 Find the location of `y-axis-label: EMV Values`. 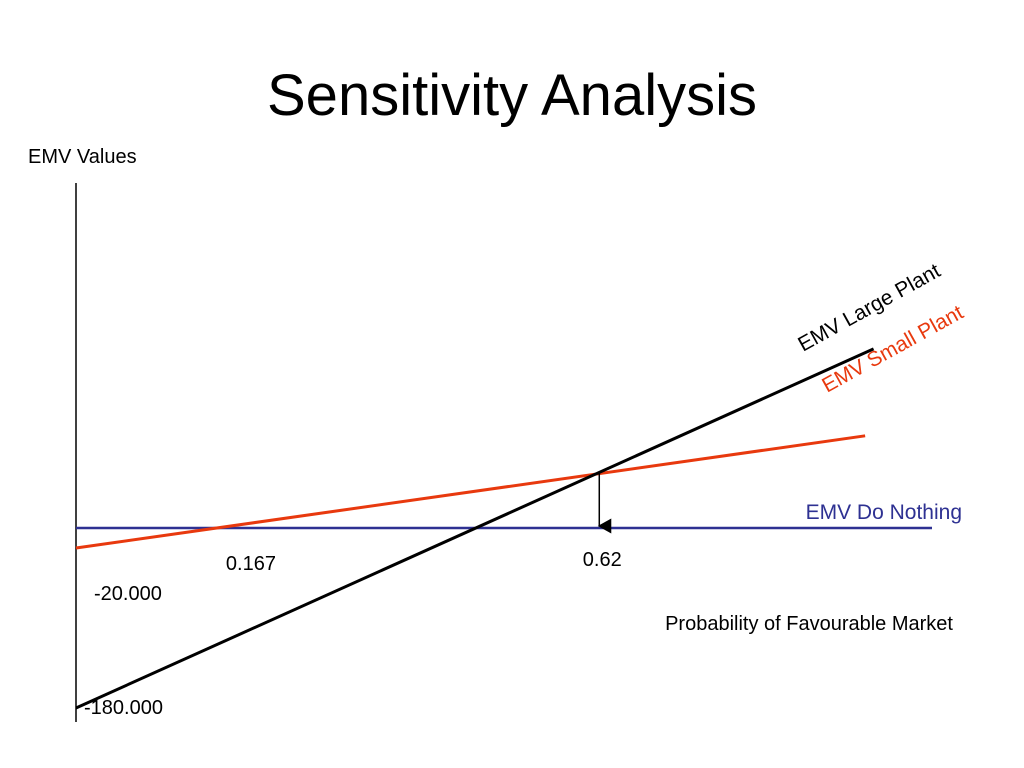

y-axis-label: EMV Values is located at coordinates (82, 157).